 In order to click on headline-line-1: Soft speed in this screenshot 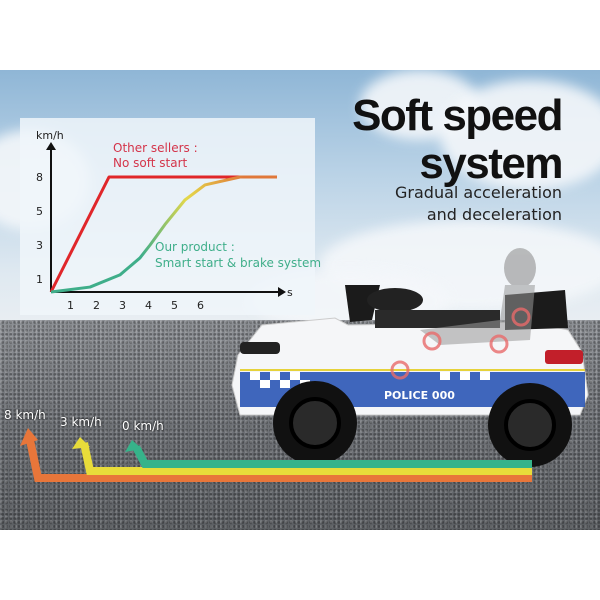, I will do `click(457, 115)`.